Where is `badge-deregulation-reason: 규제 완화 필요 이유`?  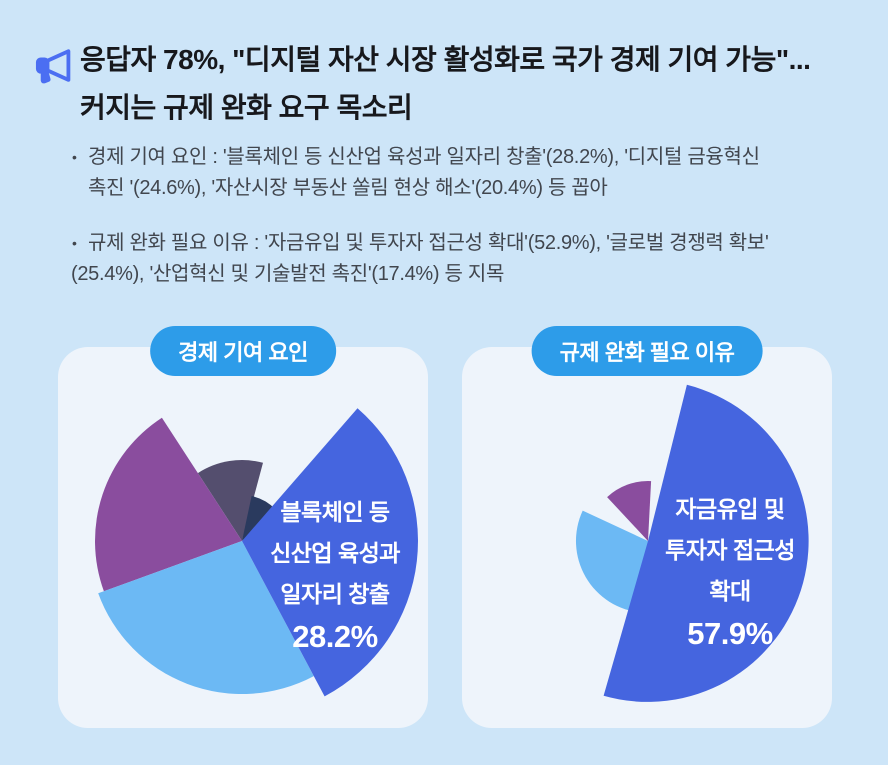 badge-deregulation-reason: 규제 완화 필요 이유 is located at coordinates (647, 351).